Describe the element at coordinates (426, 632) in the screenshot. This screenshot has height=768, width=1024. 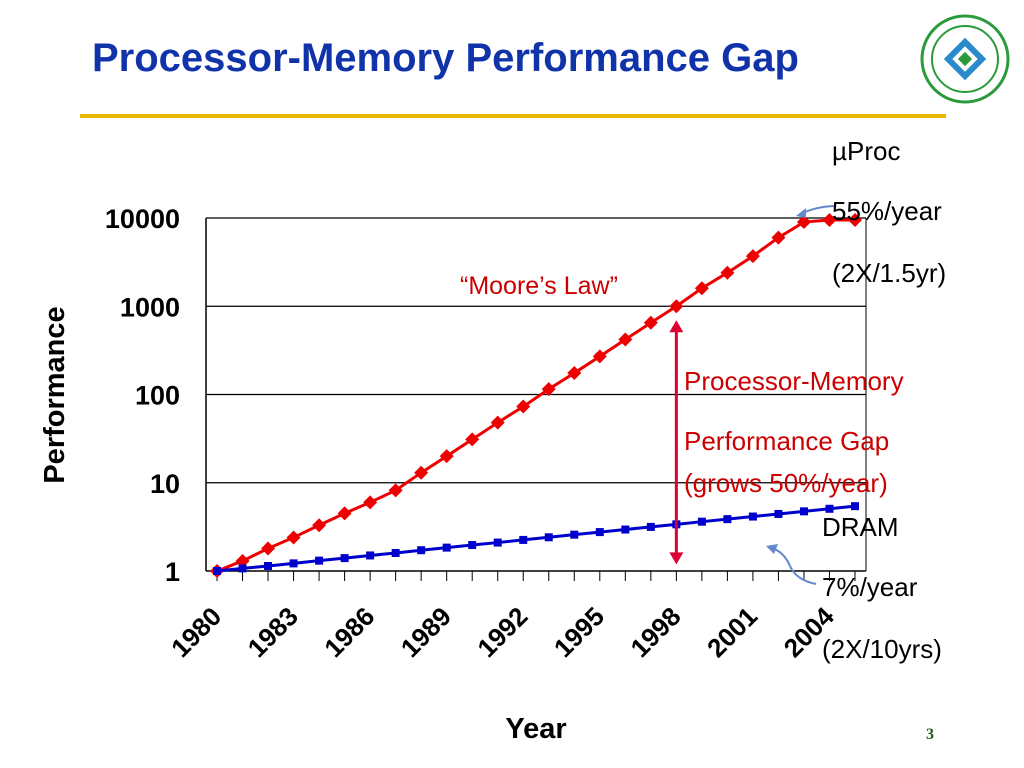
I see `x-tick-label: 1989` at that location.